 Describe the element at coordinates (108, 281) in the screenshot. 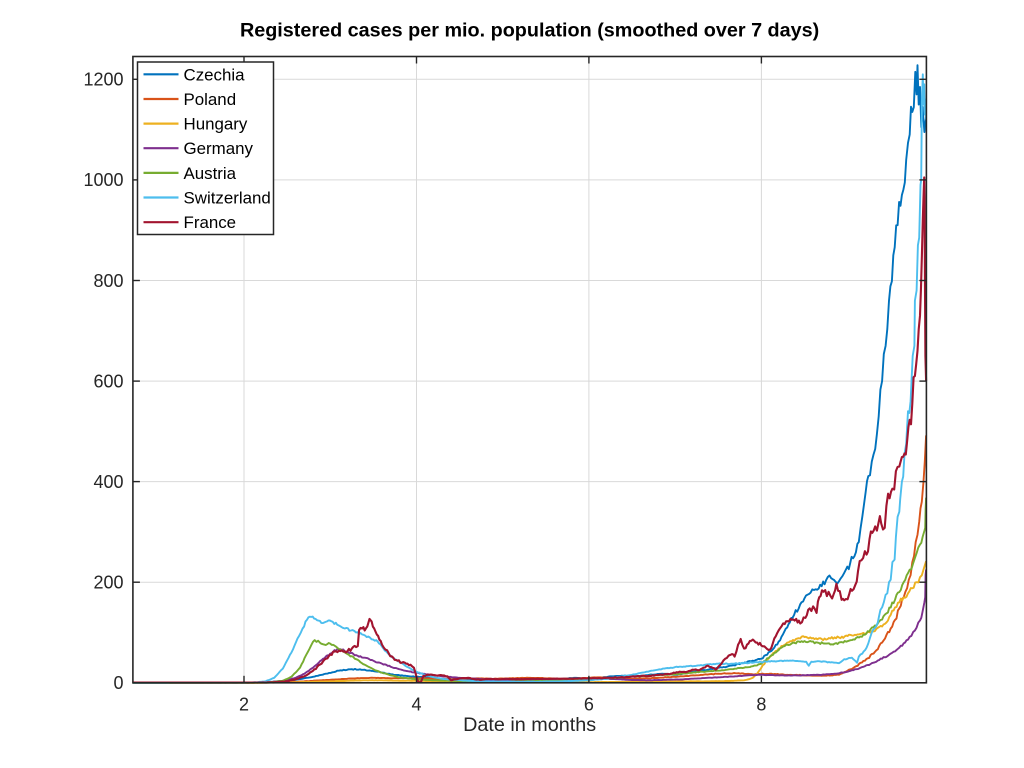

I see `svg-text: 800` at that location.